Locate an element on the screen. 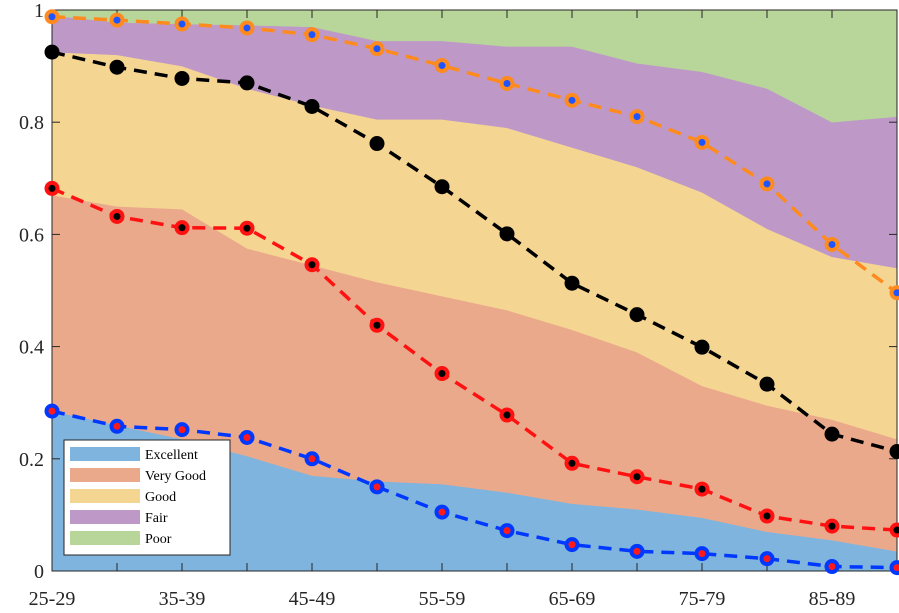  y-tick-label: 0.4 is located at coordinates (31, 348).